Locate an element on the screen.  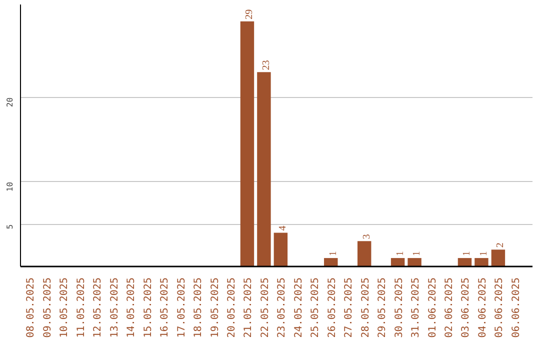
y-tick-label: 10 is located at coordinates (10, 187).